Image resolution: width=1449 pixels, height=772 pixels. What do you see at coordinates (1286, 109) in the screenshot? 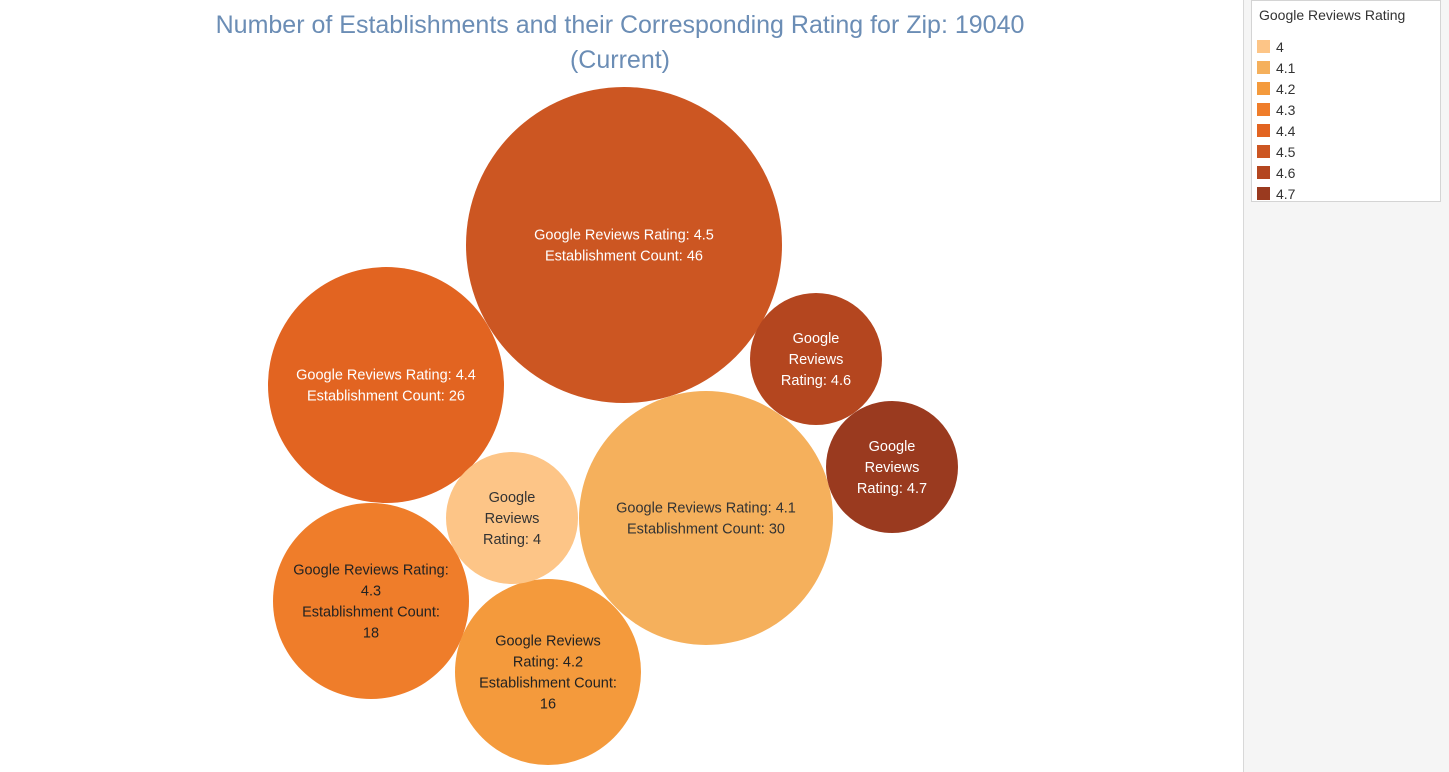
I see `legend-label: 4.3` at bounding box center [1286, 109].